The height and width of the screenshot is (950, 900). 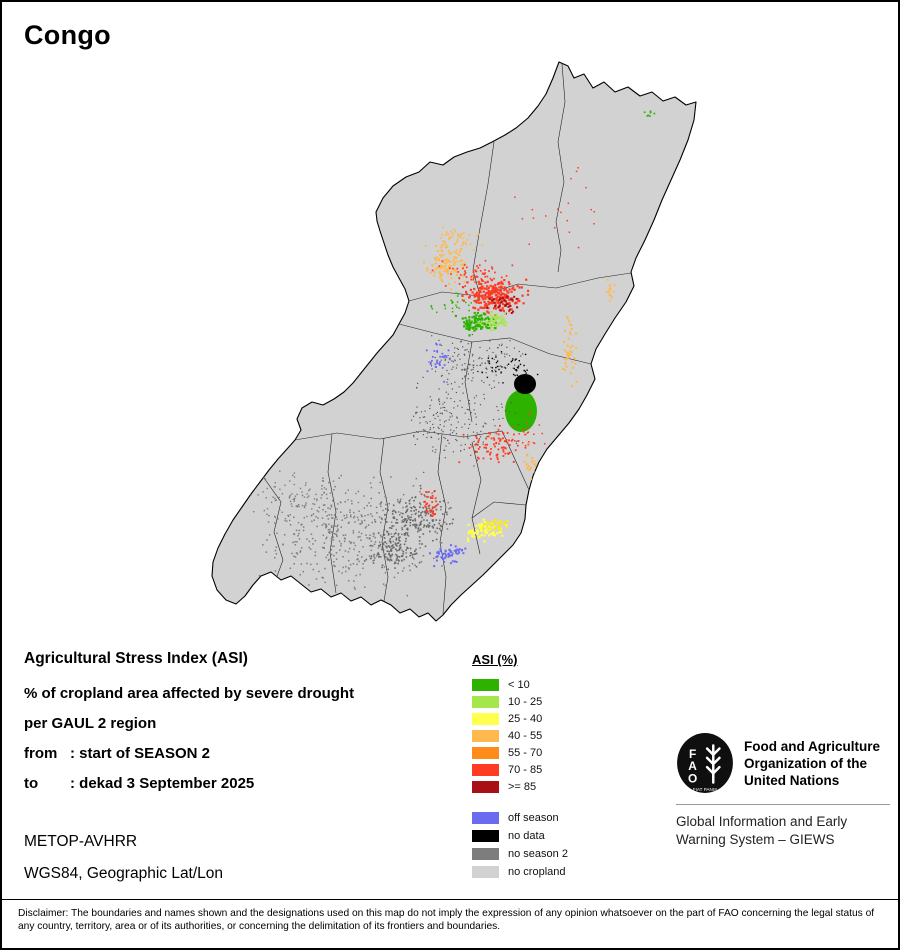 What do you see at coordinates (521, 403) in the screenshot?
I see `asi-solid-regions` at bounding box center [521, 403].